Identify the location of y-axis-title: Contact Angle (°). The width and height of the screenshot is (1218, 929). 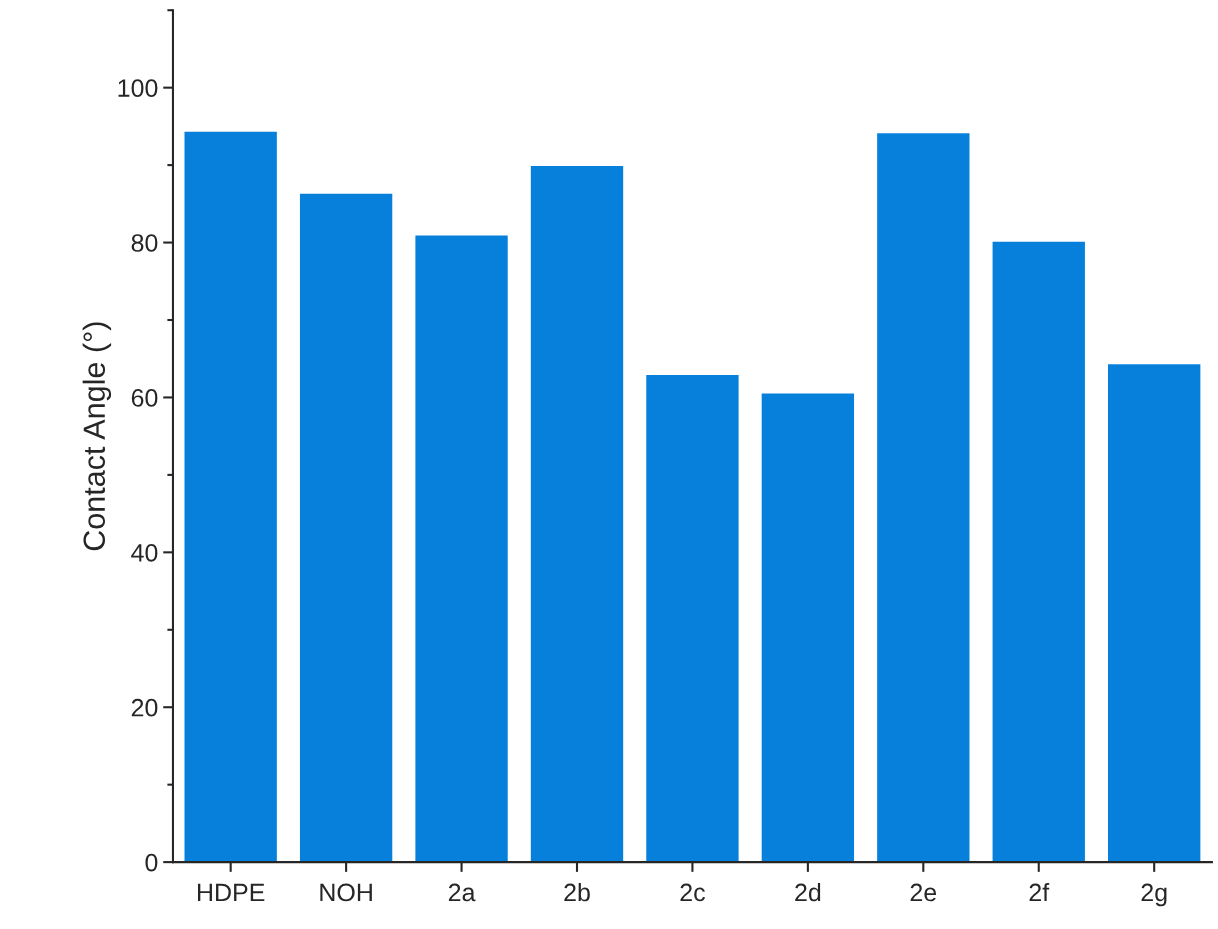
(97, 436).